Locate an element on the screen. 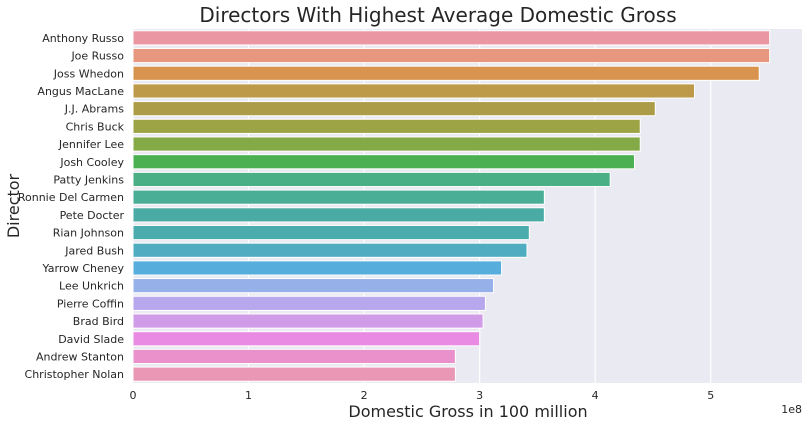 This screenshot has width=809, height=431. y-tick-label: J.J. Abrams is located at coordinates (94, 109).